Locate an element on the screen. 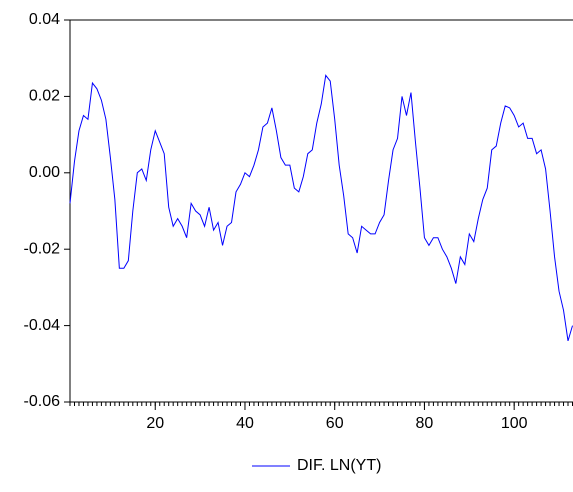  x-tick-label: 40 is located at coordinates (245, 423).